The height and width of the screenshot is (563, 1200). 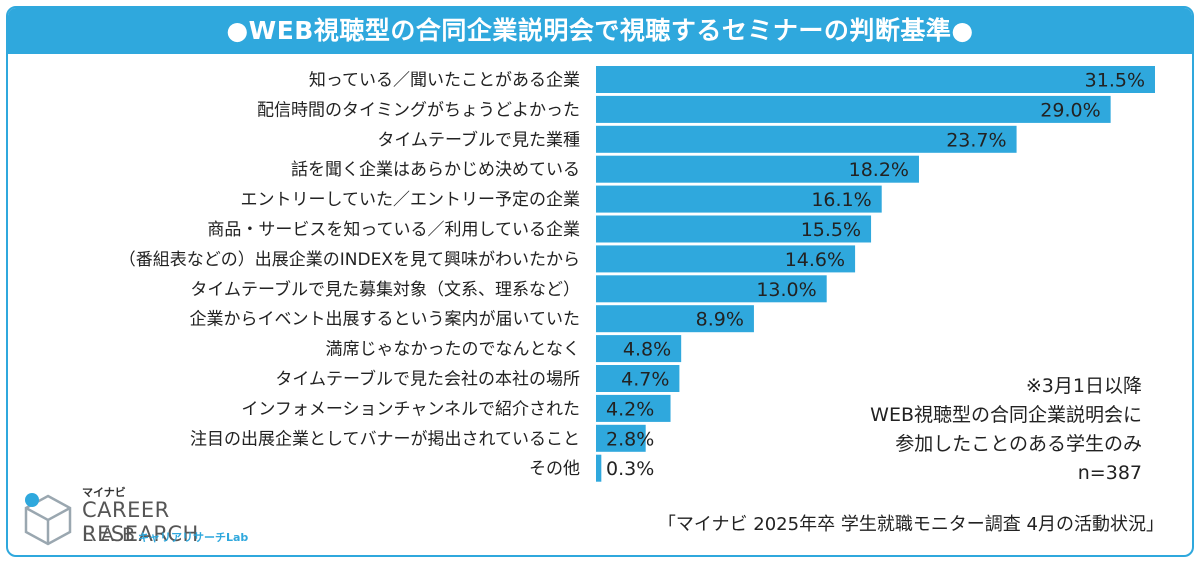 I want to click on value-label-4: 18.2%, so click(x=879, y=170).